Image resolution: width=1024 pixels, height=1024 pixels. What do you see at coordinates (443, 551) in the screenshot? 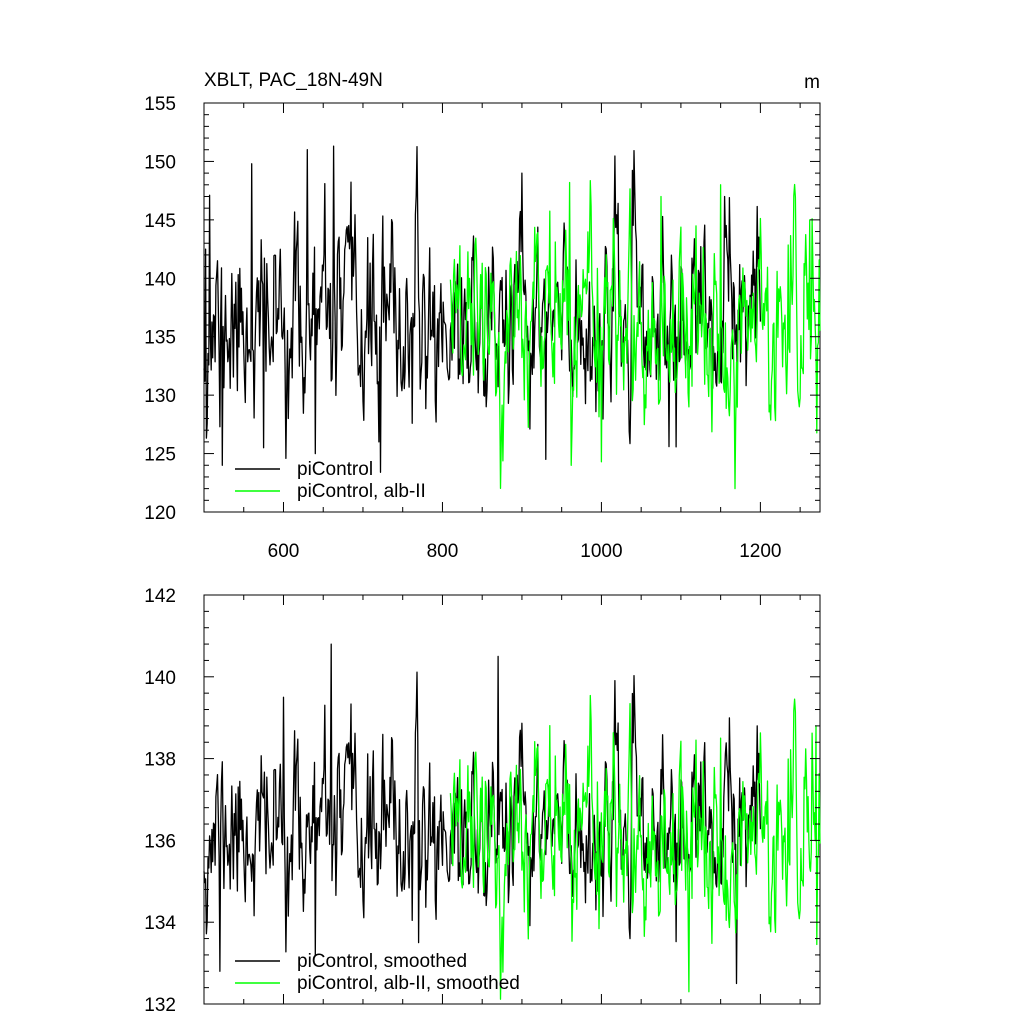
I see `x-tick-label: 800` at bounding box center [443, 551].